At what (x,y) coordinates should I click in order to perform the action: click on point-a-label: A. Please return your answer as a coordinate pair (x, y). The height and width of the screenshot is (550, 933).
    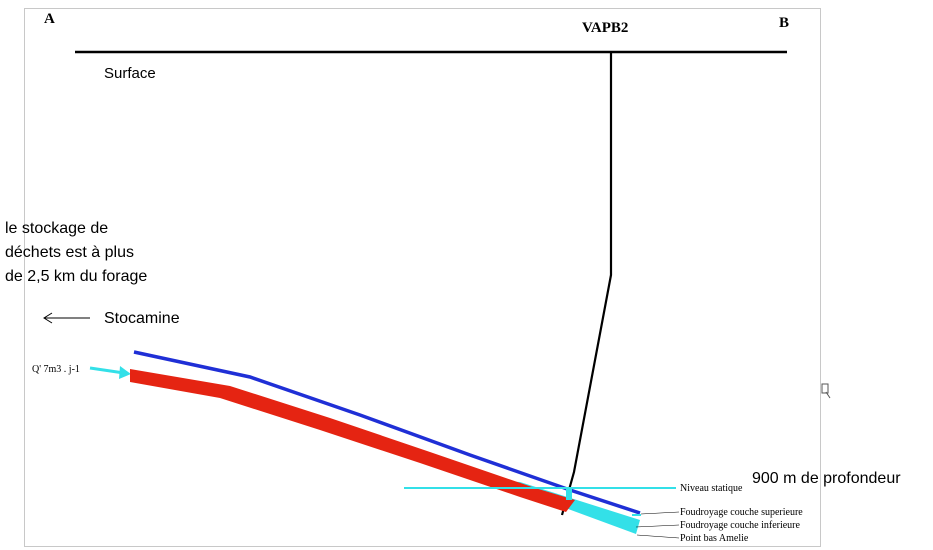
    Looking at the image, I should click on (49, 19).